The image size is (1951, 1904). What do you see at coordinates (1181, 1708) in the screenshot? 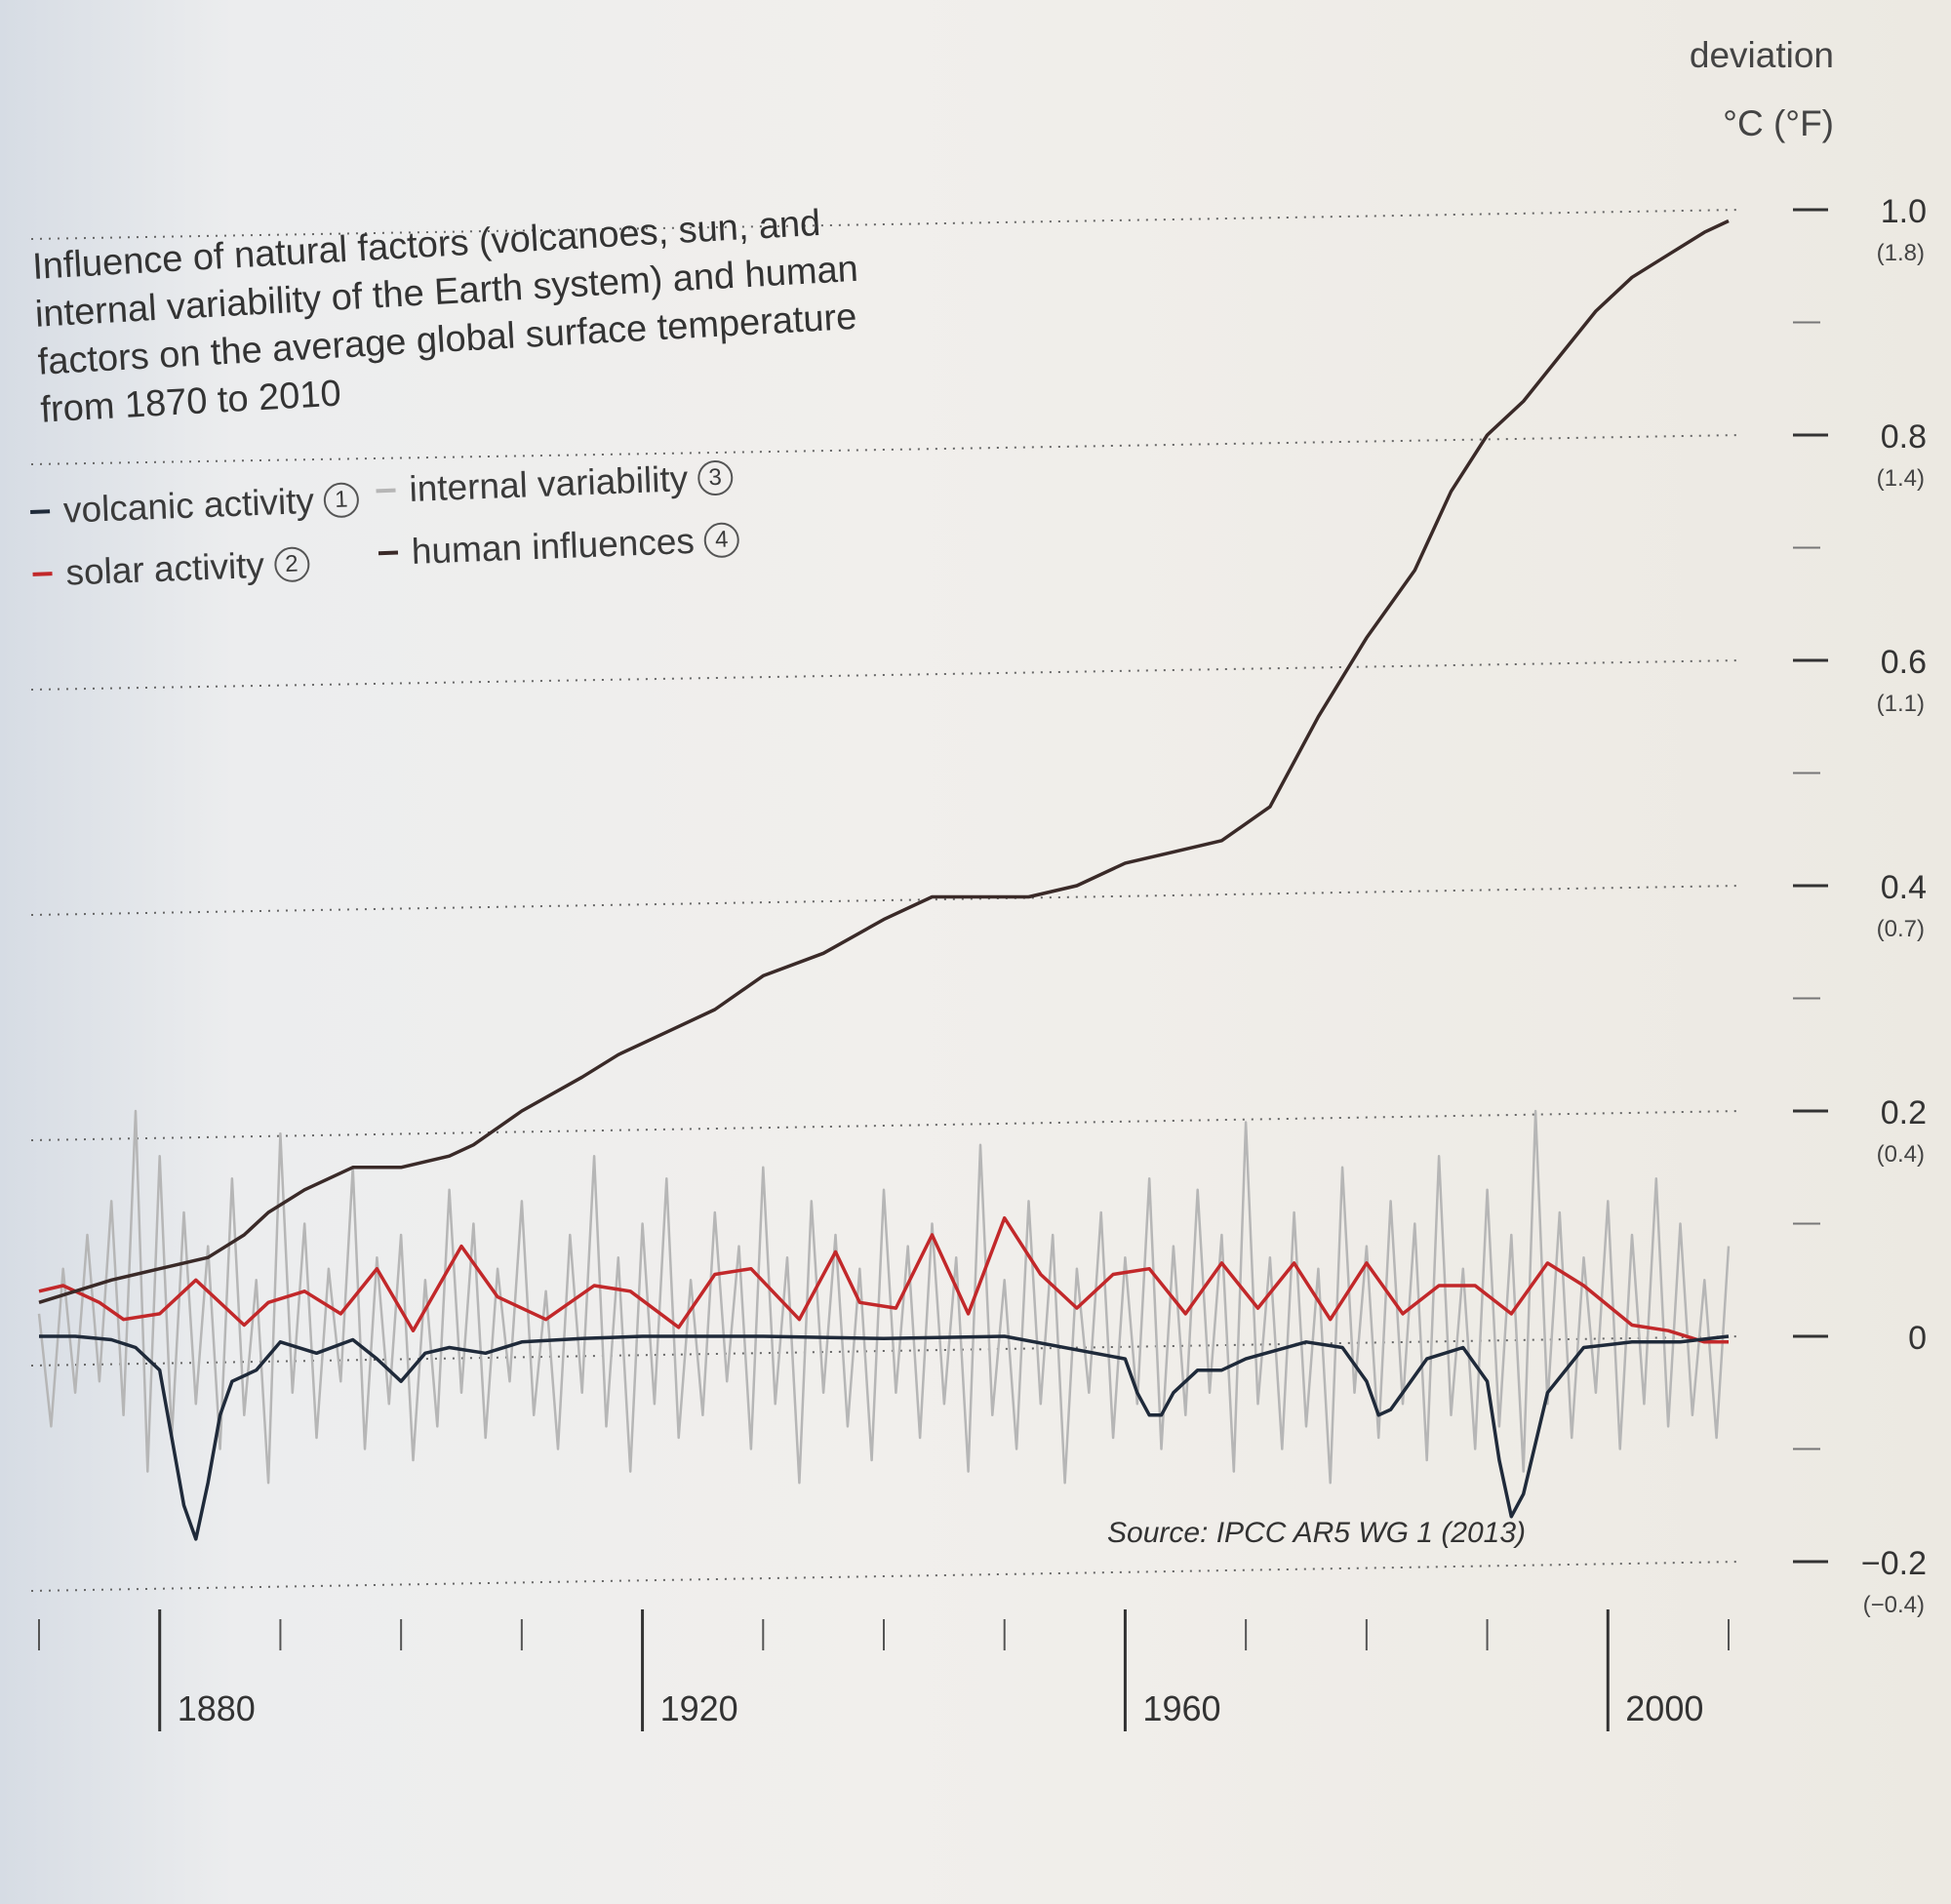
I see `x-tick-label-1960: 1960` at bounding box center [1181, 1708].